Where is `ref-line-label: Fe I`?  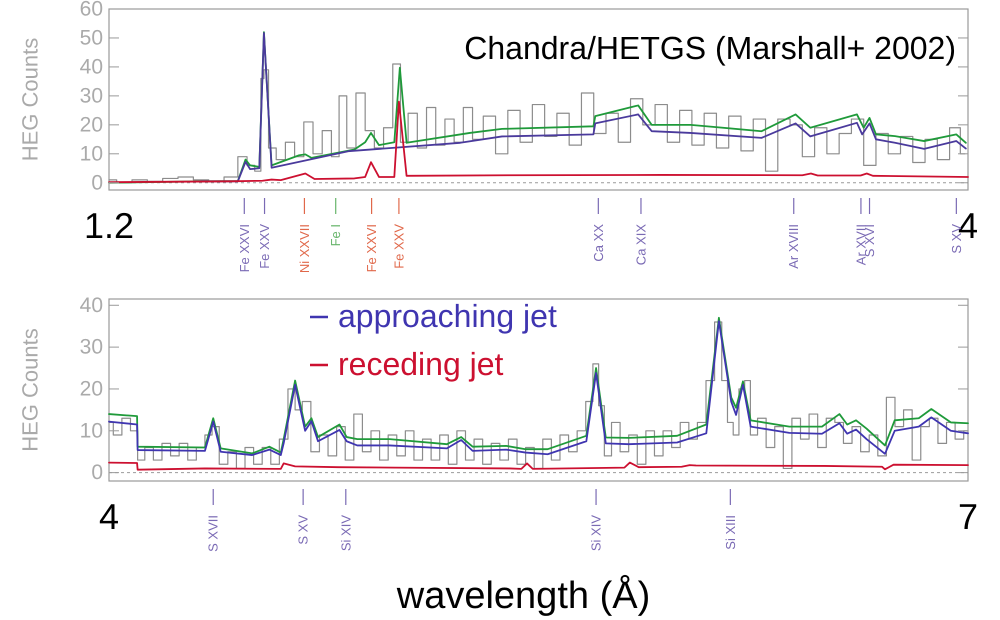 ref-line-label: Fe I is located at coordinates (336, 235).